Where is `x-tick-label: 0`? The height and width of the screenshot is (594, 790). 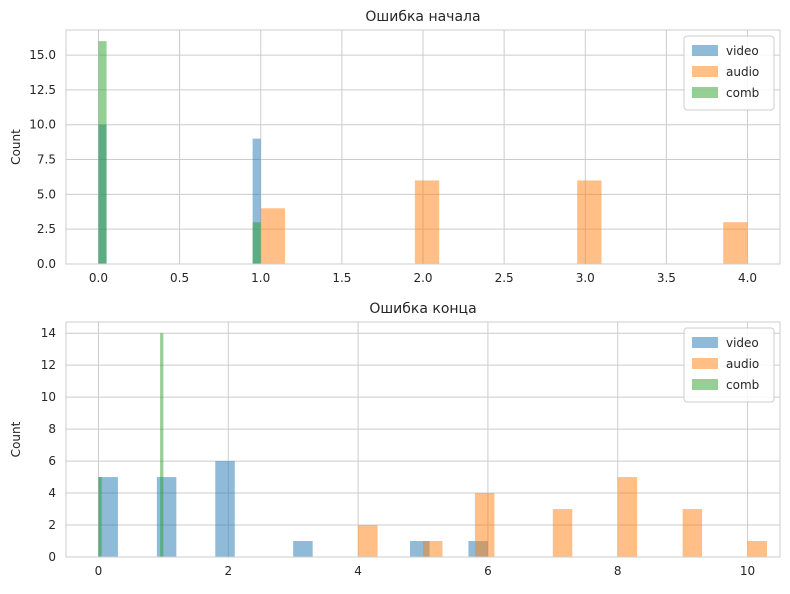 x-tick-label: 0 is located at coordinates (99, 571).